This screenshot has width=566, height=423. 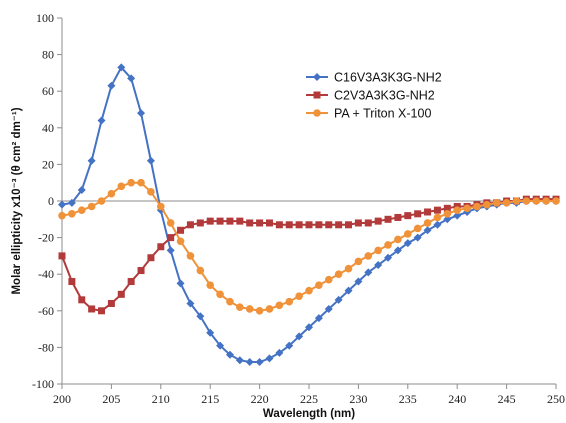 I want to click on x-tick-label: 245, so click(x=507, y=399).